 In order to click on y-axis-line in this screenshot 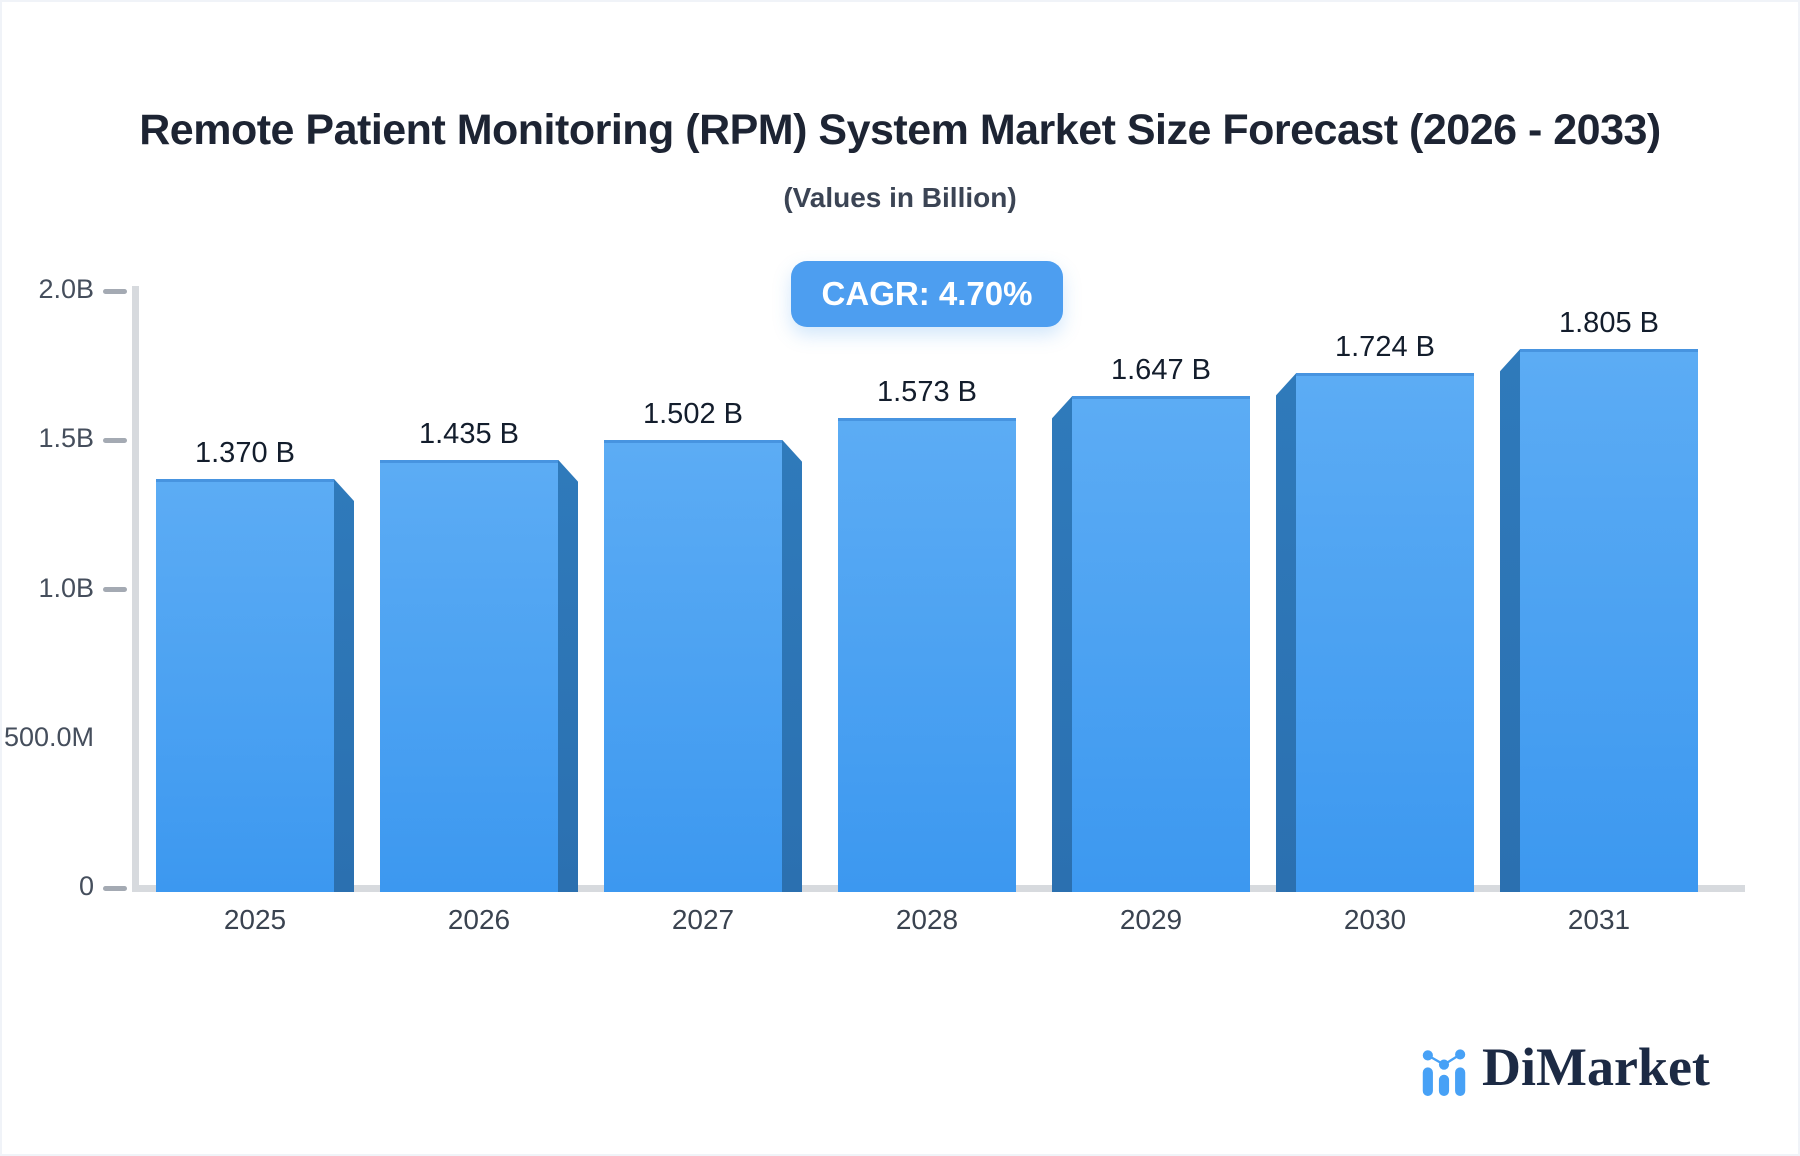, I will do `click(135, 589)`.